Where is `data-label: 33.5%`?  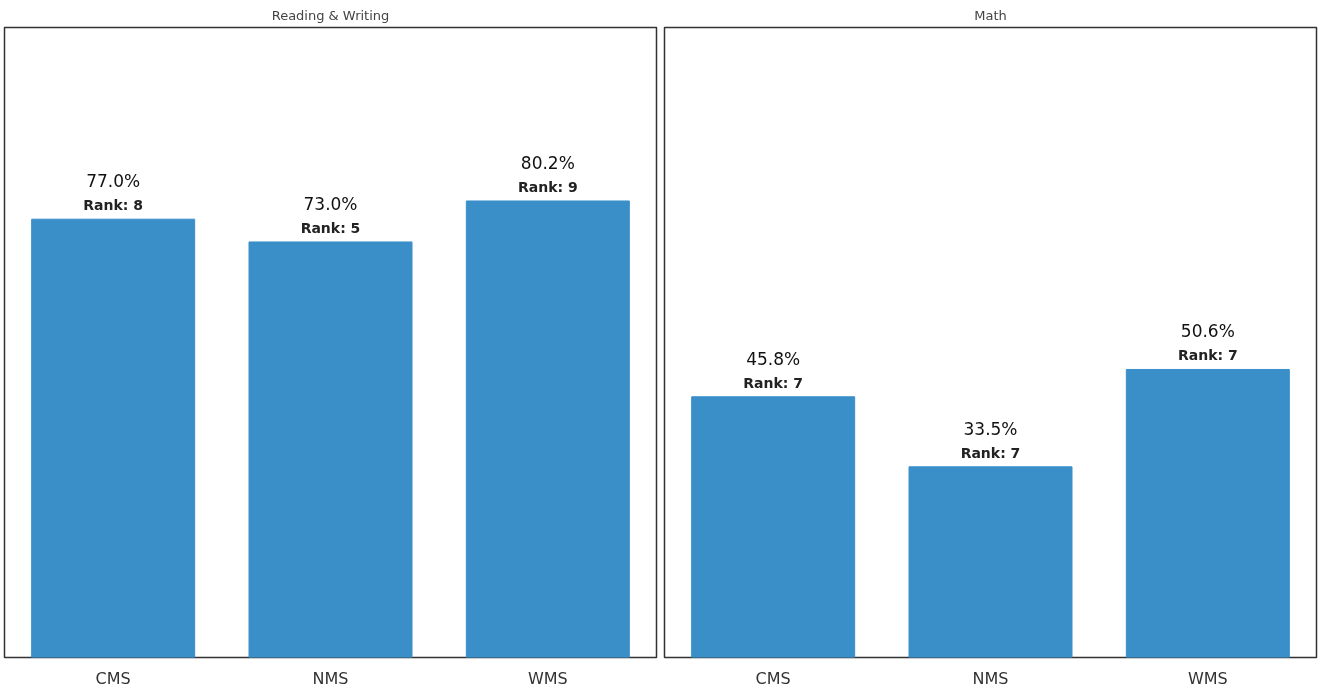 data-label: 33.5% is located at coordinates (990, 428).